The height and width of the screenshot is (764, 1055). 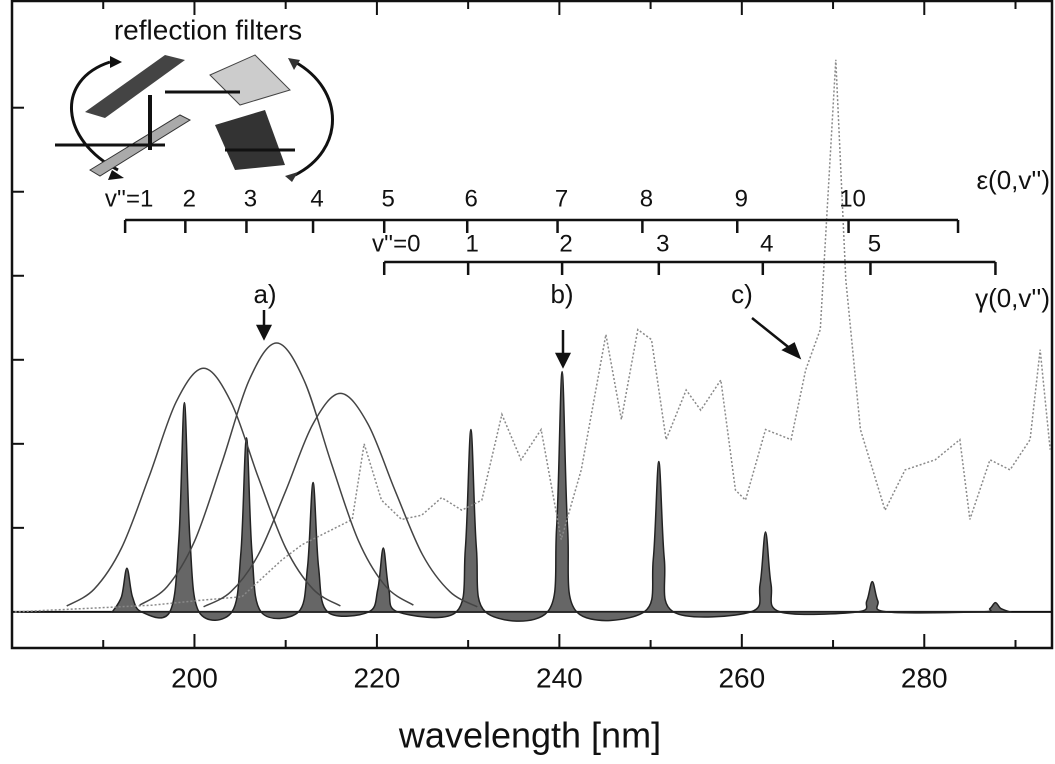 I want to click on x-tick-label: 280, so click(x=924, y=677).